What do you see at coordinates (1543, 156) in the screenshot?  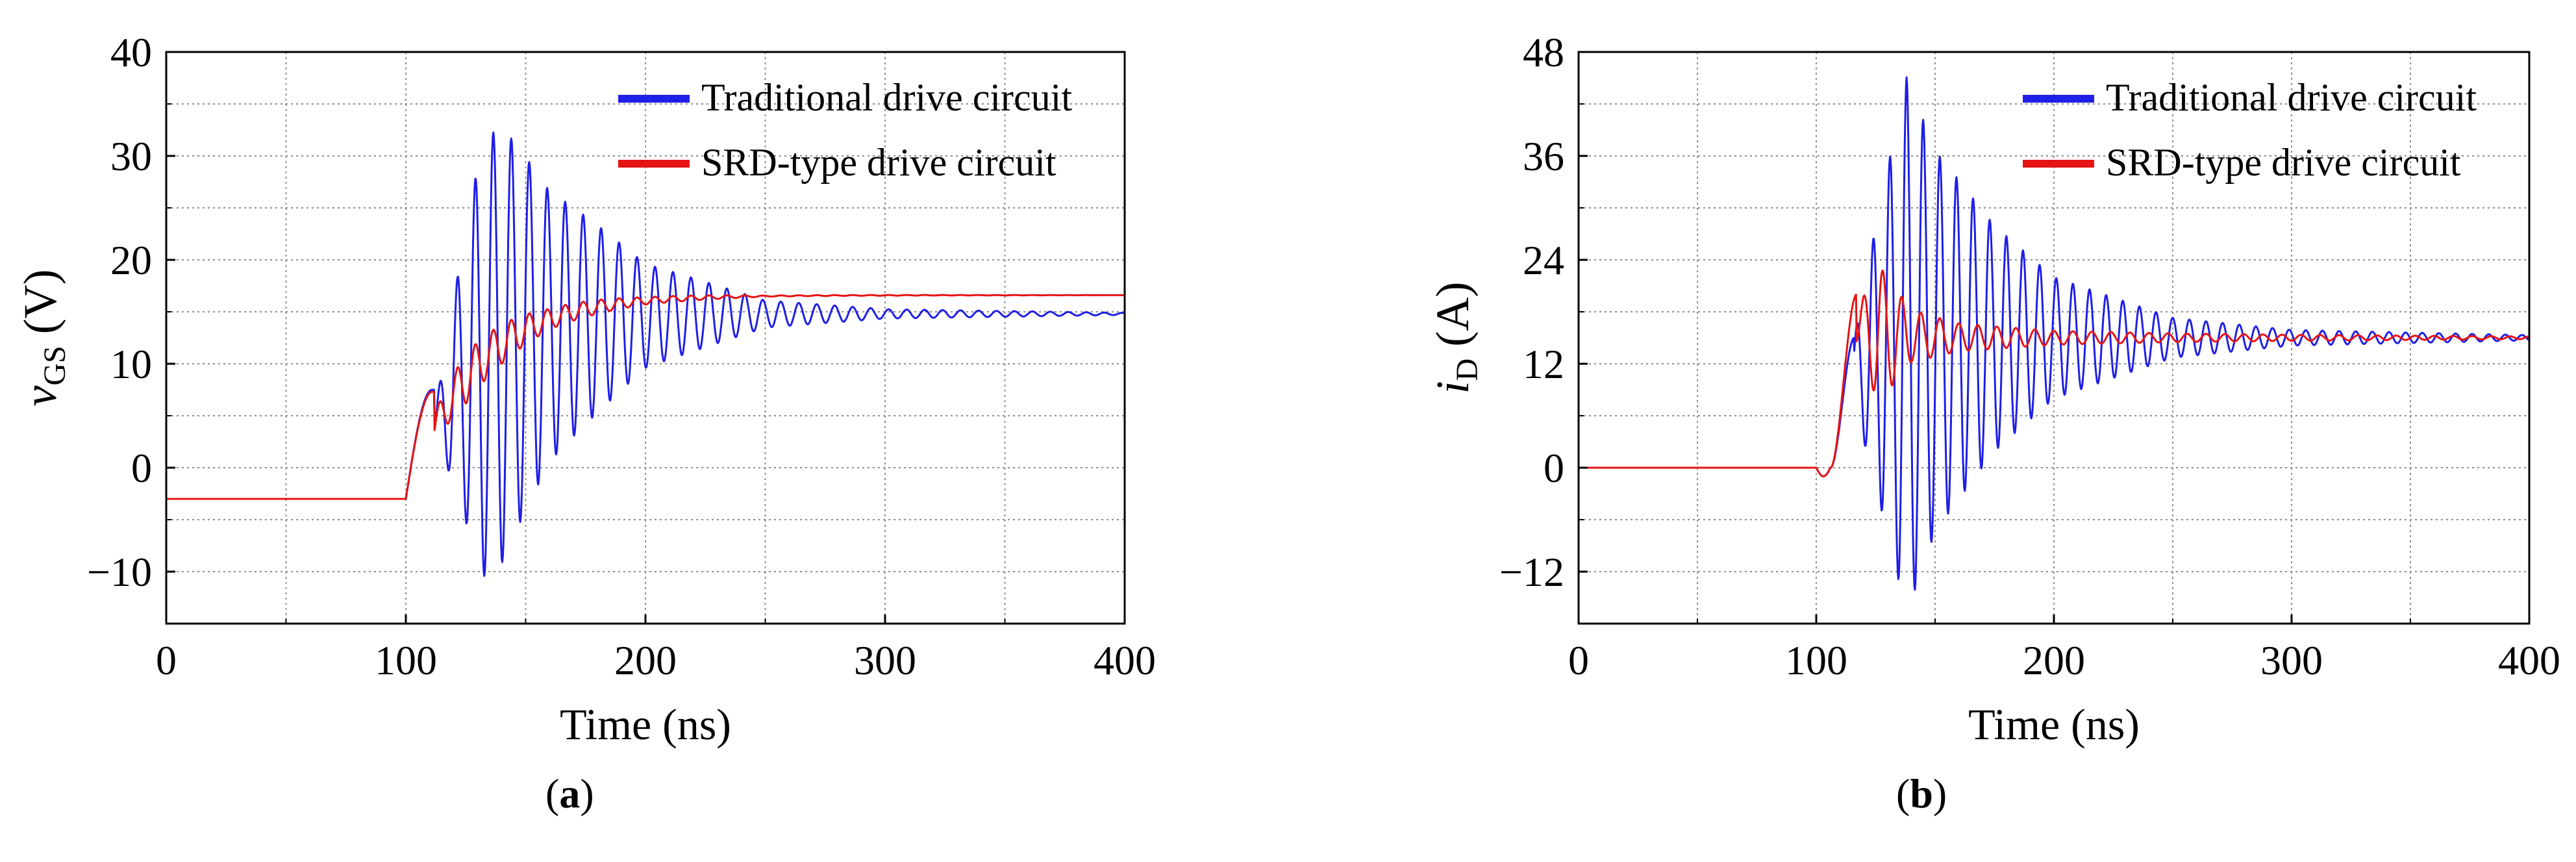 I see `y-tick-label: 36` at bounding box center [1543, 156].